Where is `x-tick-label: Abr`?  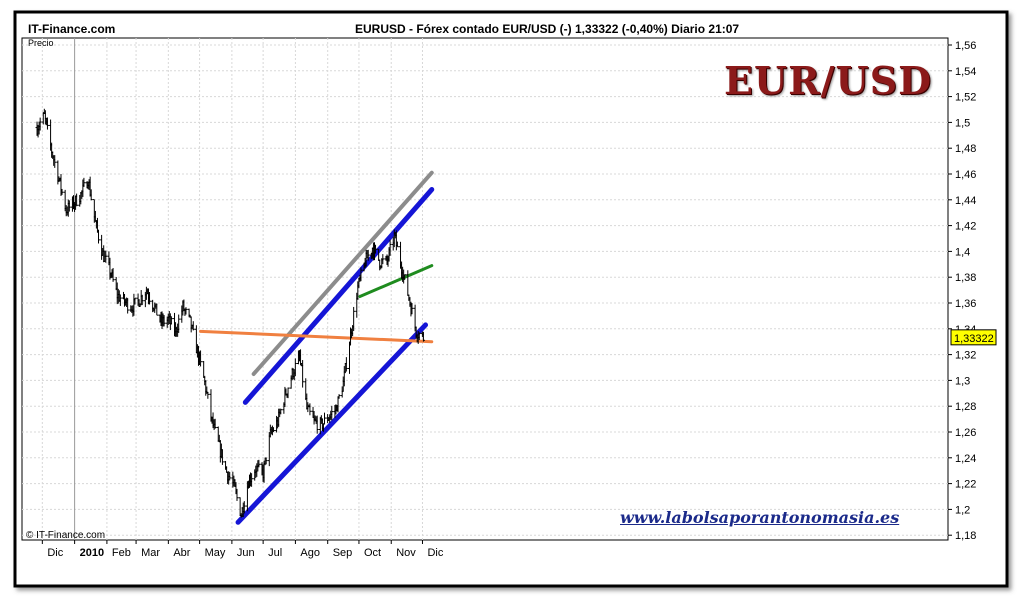
x-tick-label: Abr is located at coordinates (181, 553).